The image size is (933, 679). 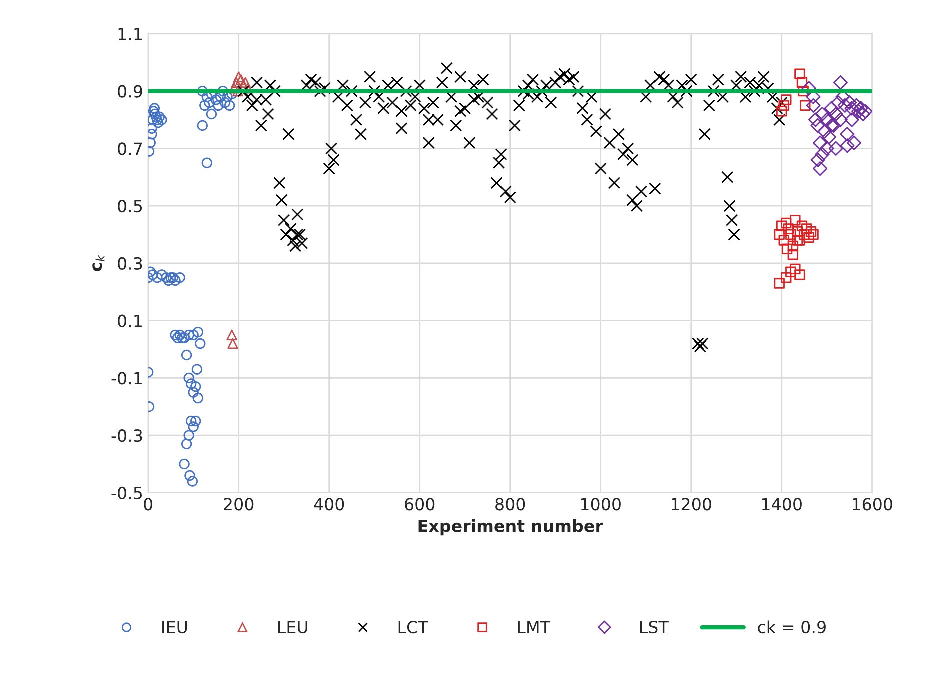 What do you see at coordinates (127, 436) in the screenshot?
I see `y-tick-label: -0.3` at bounding box center [127, 436].